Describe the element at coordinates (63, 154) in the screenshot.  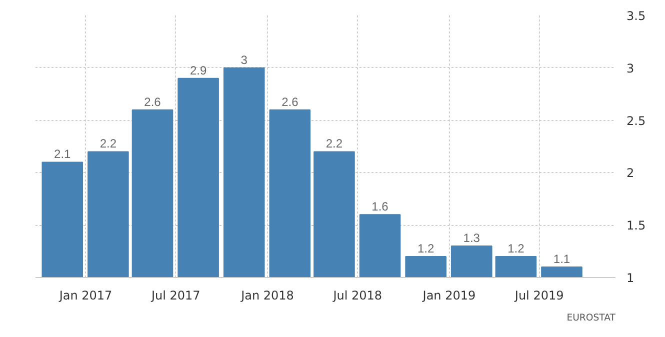
I see `data-label: 2.1` at that location.